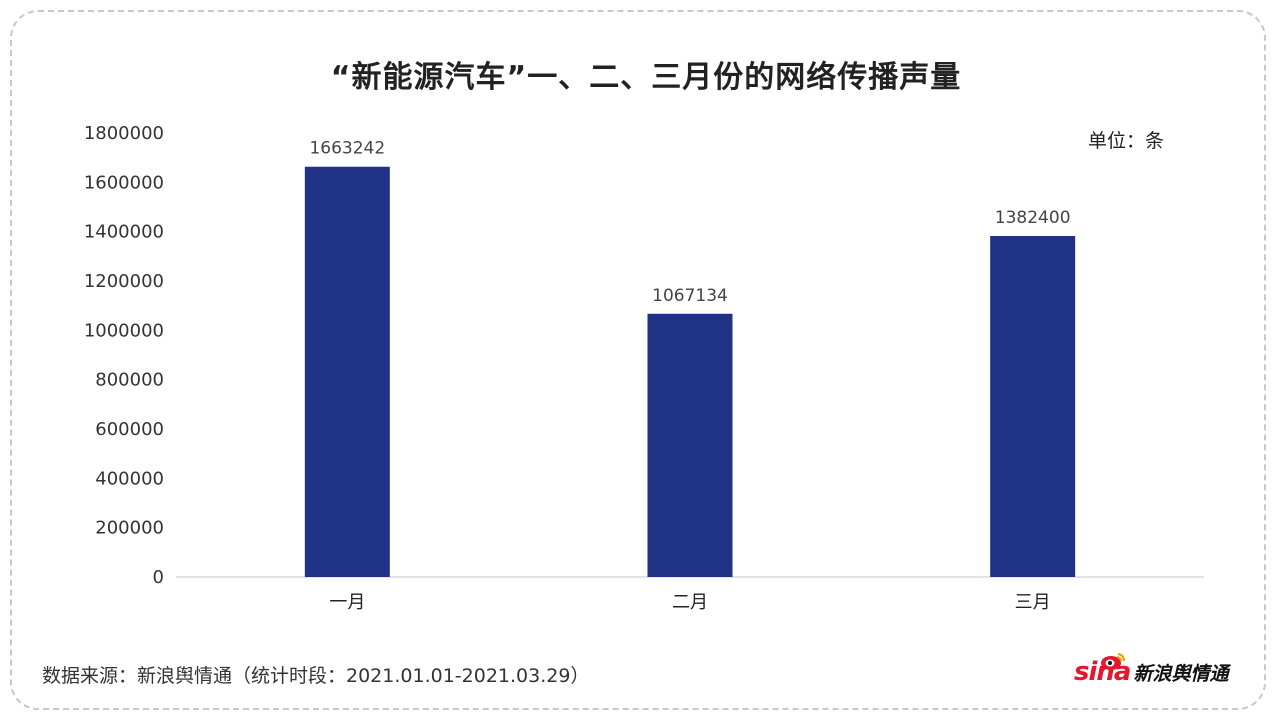  What do you see at coordinates (1033, 602) in the screenshot?
I see `x-tick-label: 三月` at bounding box center [1033, 602].